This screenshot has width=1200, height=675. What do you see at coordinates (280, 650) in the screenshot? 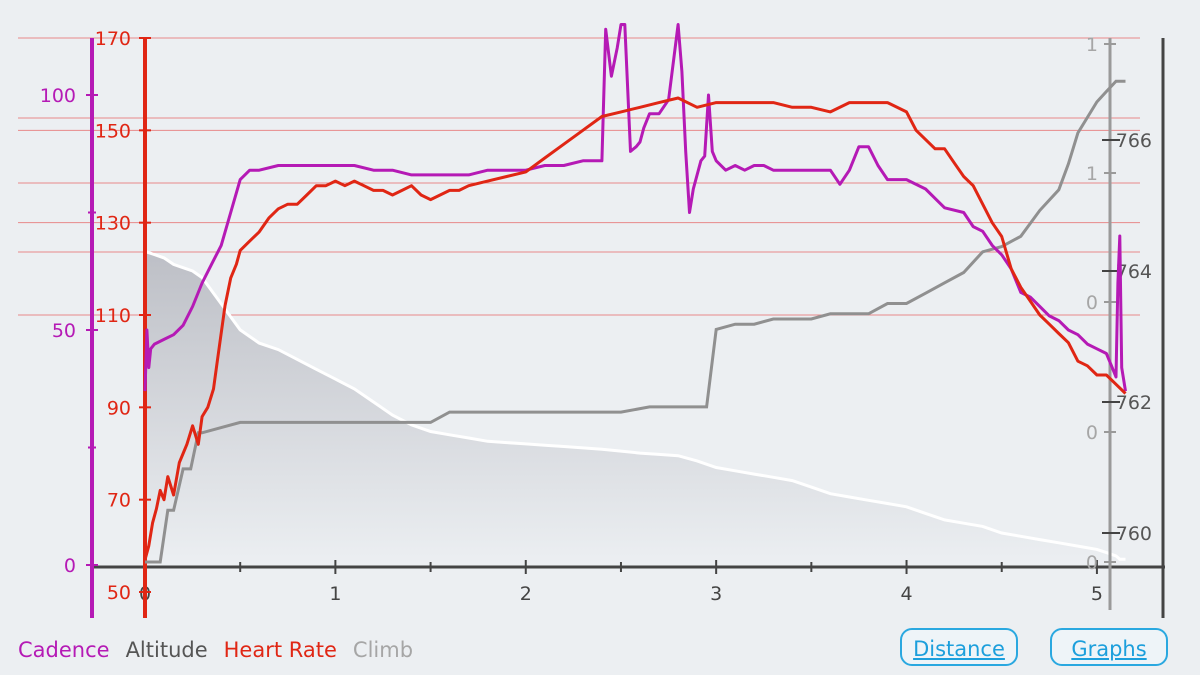
I see `legend-heart-rate: Heart Rate` at bounding box center [280, 650].